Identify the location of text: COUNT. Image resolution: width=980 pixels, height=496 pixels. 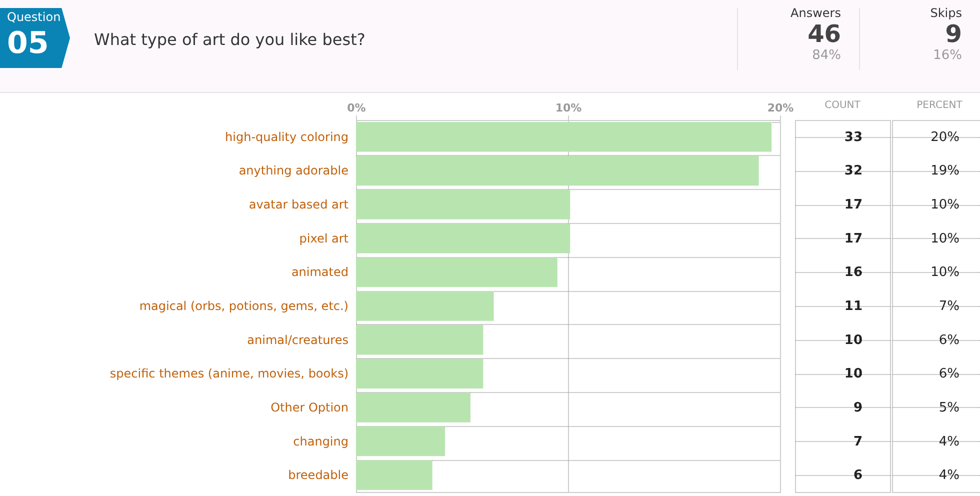
(843, 105).